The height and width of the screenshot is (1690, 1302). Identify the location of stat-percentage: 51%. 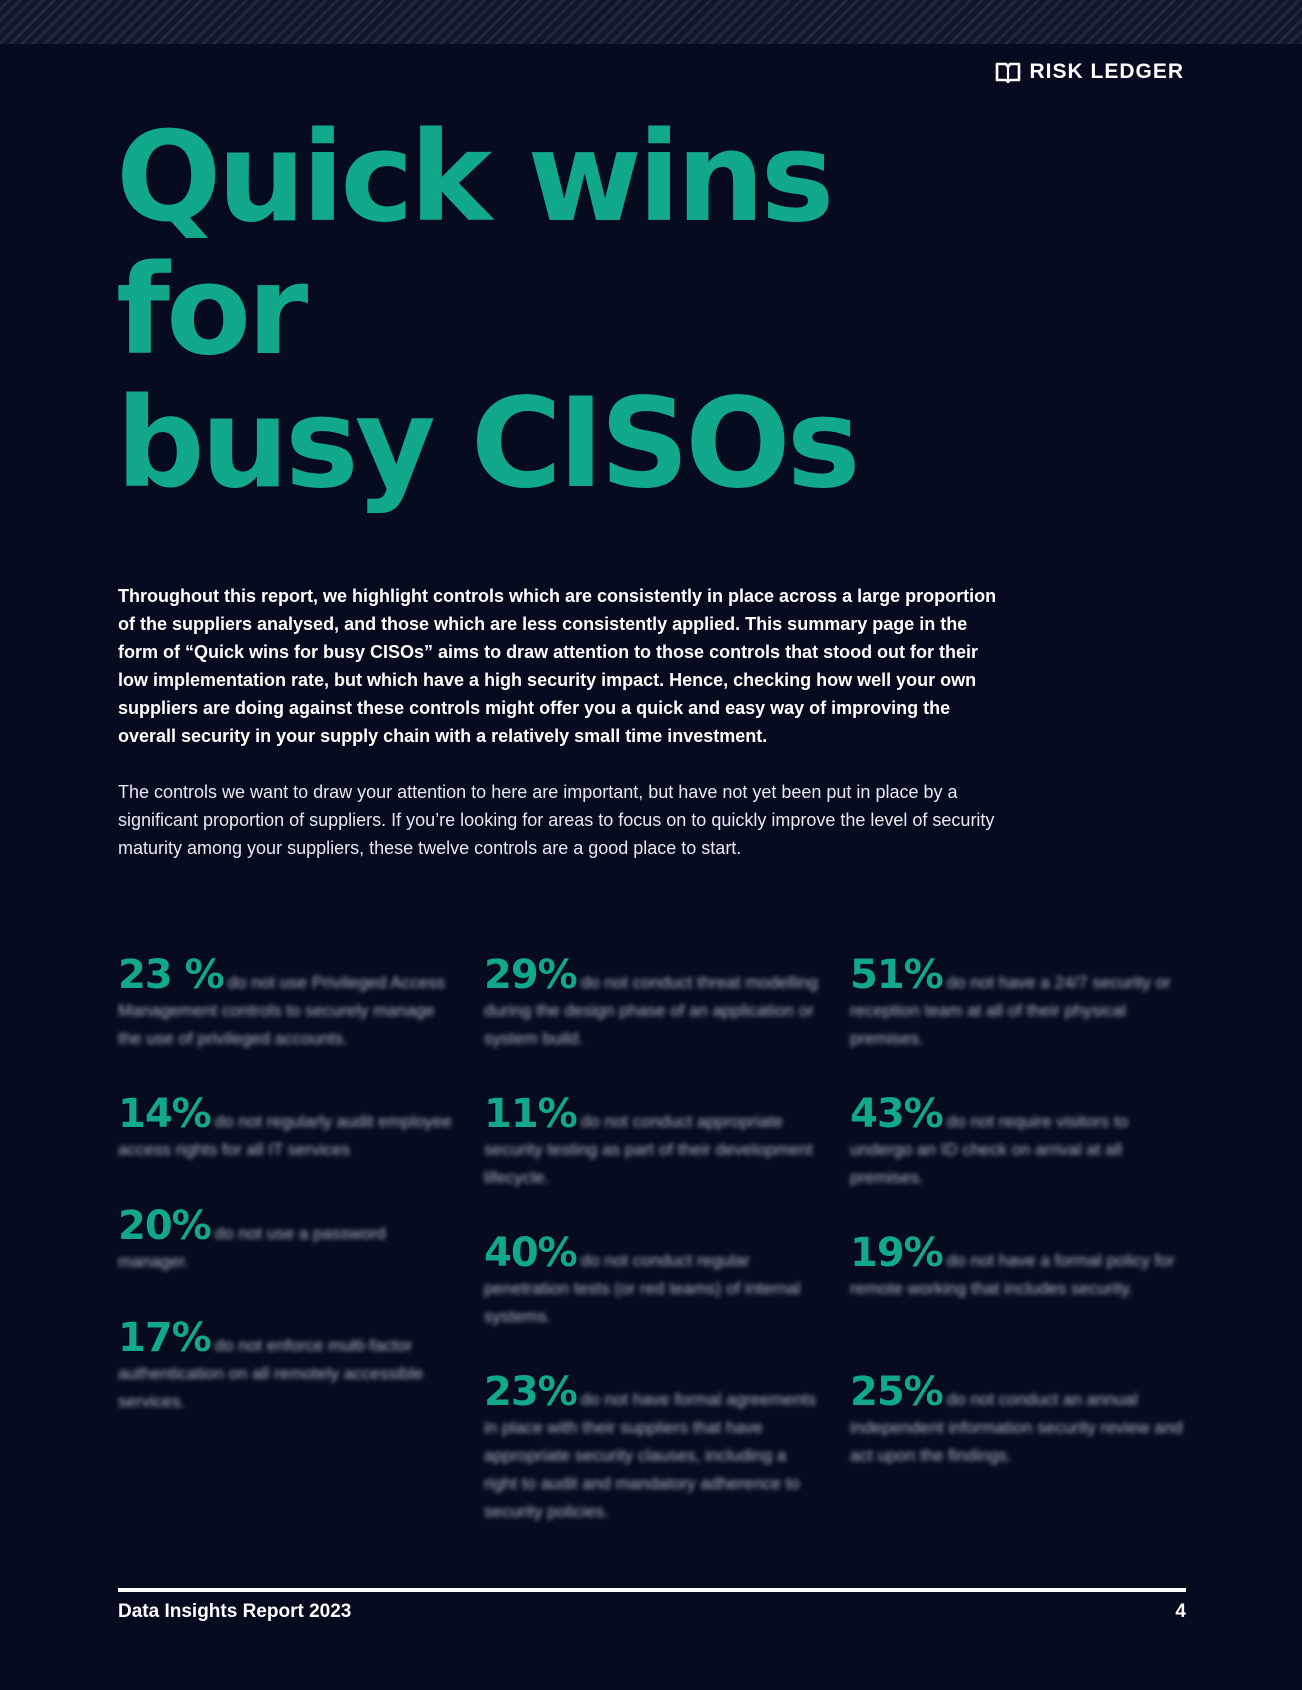
(897, 975).